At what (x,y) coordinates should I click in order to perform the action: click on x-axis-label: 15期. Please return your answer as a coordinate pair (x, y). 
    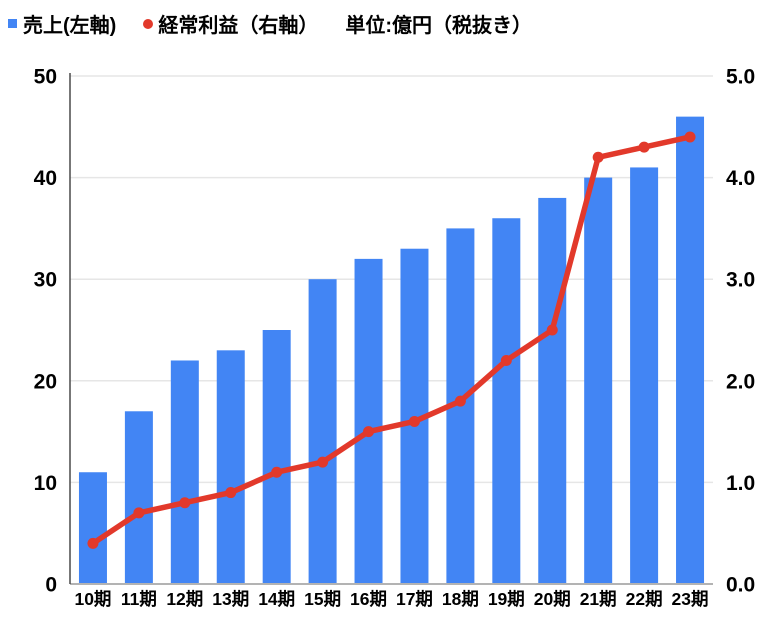
    Looking at the image, I should click on (322, 599).